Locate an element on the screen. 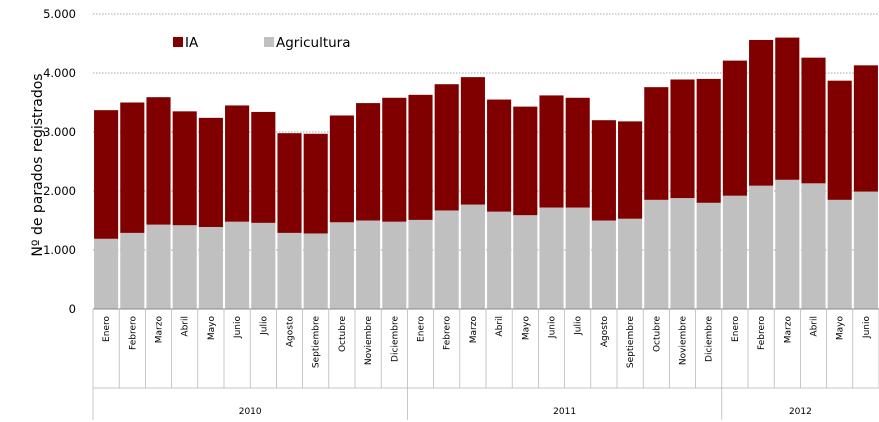 Image resolution: width=879 pixels, height=422 pixels. y-tick-label: 2.000 is located at coordinates (59, 191).